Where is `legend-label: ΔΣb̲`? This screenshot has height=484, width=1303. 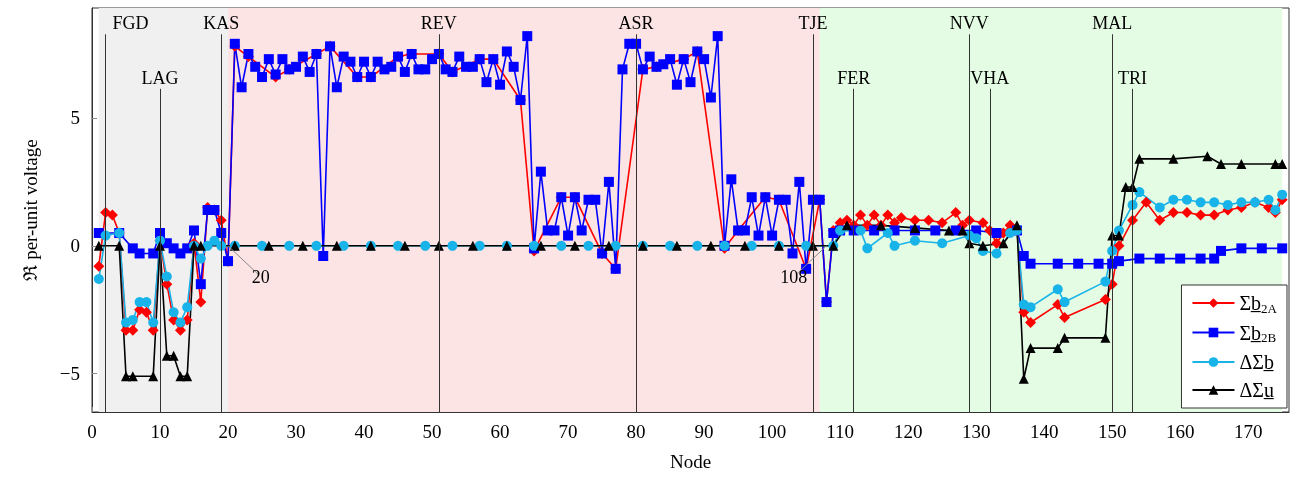
legend-label: ΔΣb̲ is located at coordinates (1257, 362).